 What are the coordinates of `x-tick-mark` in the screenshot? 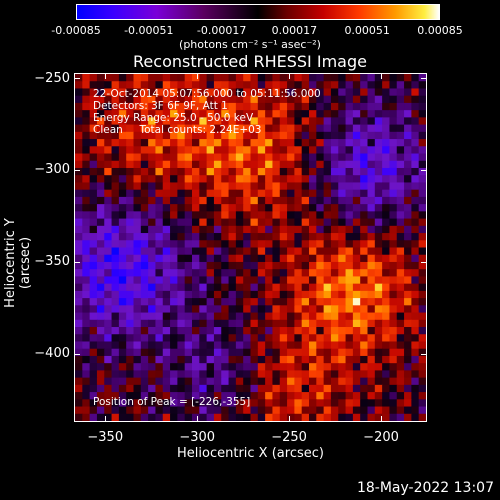 It's located at (289, 76).